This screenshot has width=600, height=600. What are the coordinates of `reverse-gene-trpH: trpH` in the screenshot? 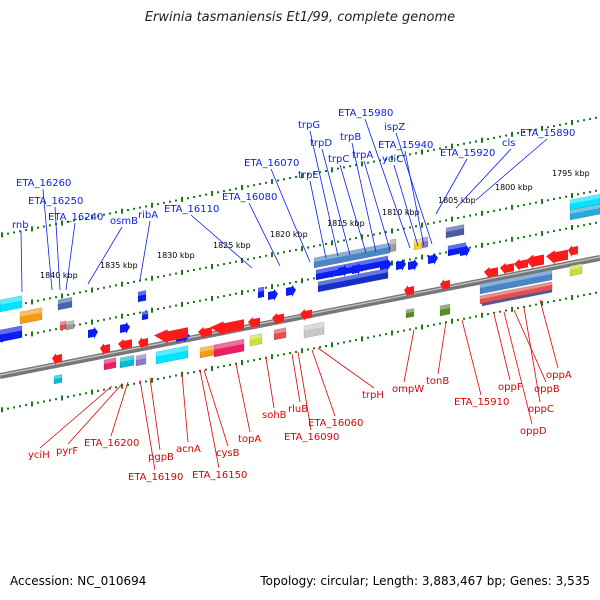 It's located at (350, 374).